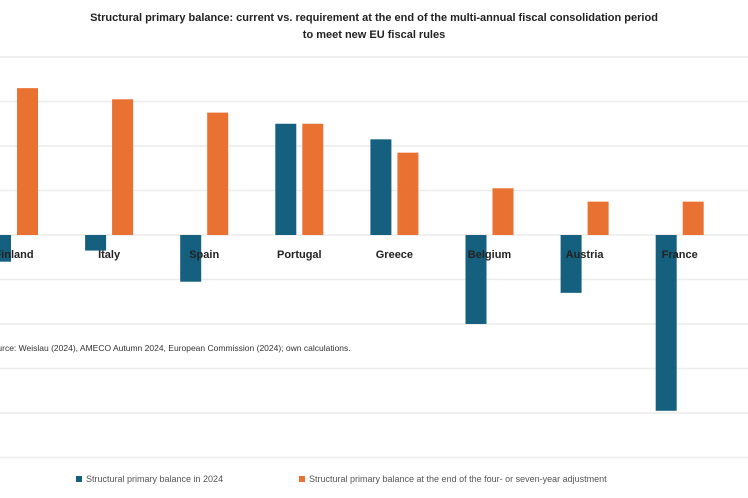  Describe the element at coordinates (381, 187) in the screenshot. I see `bar-greece-2024` at that location.